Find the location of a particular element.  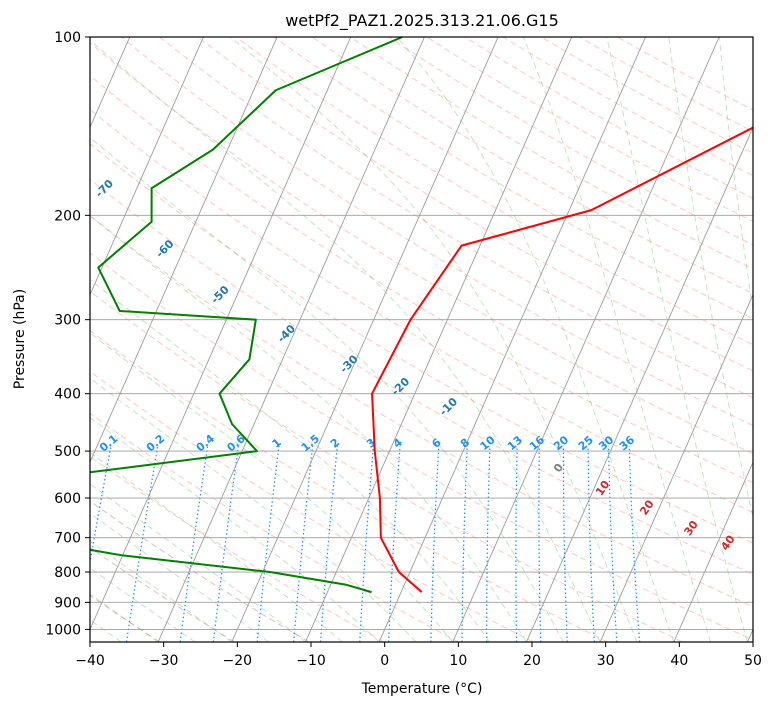

y-tick-label: 800 is located at coordinates (67, 573).